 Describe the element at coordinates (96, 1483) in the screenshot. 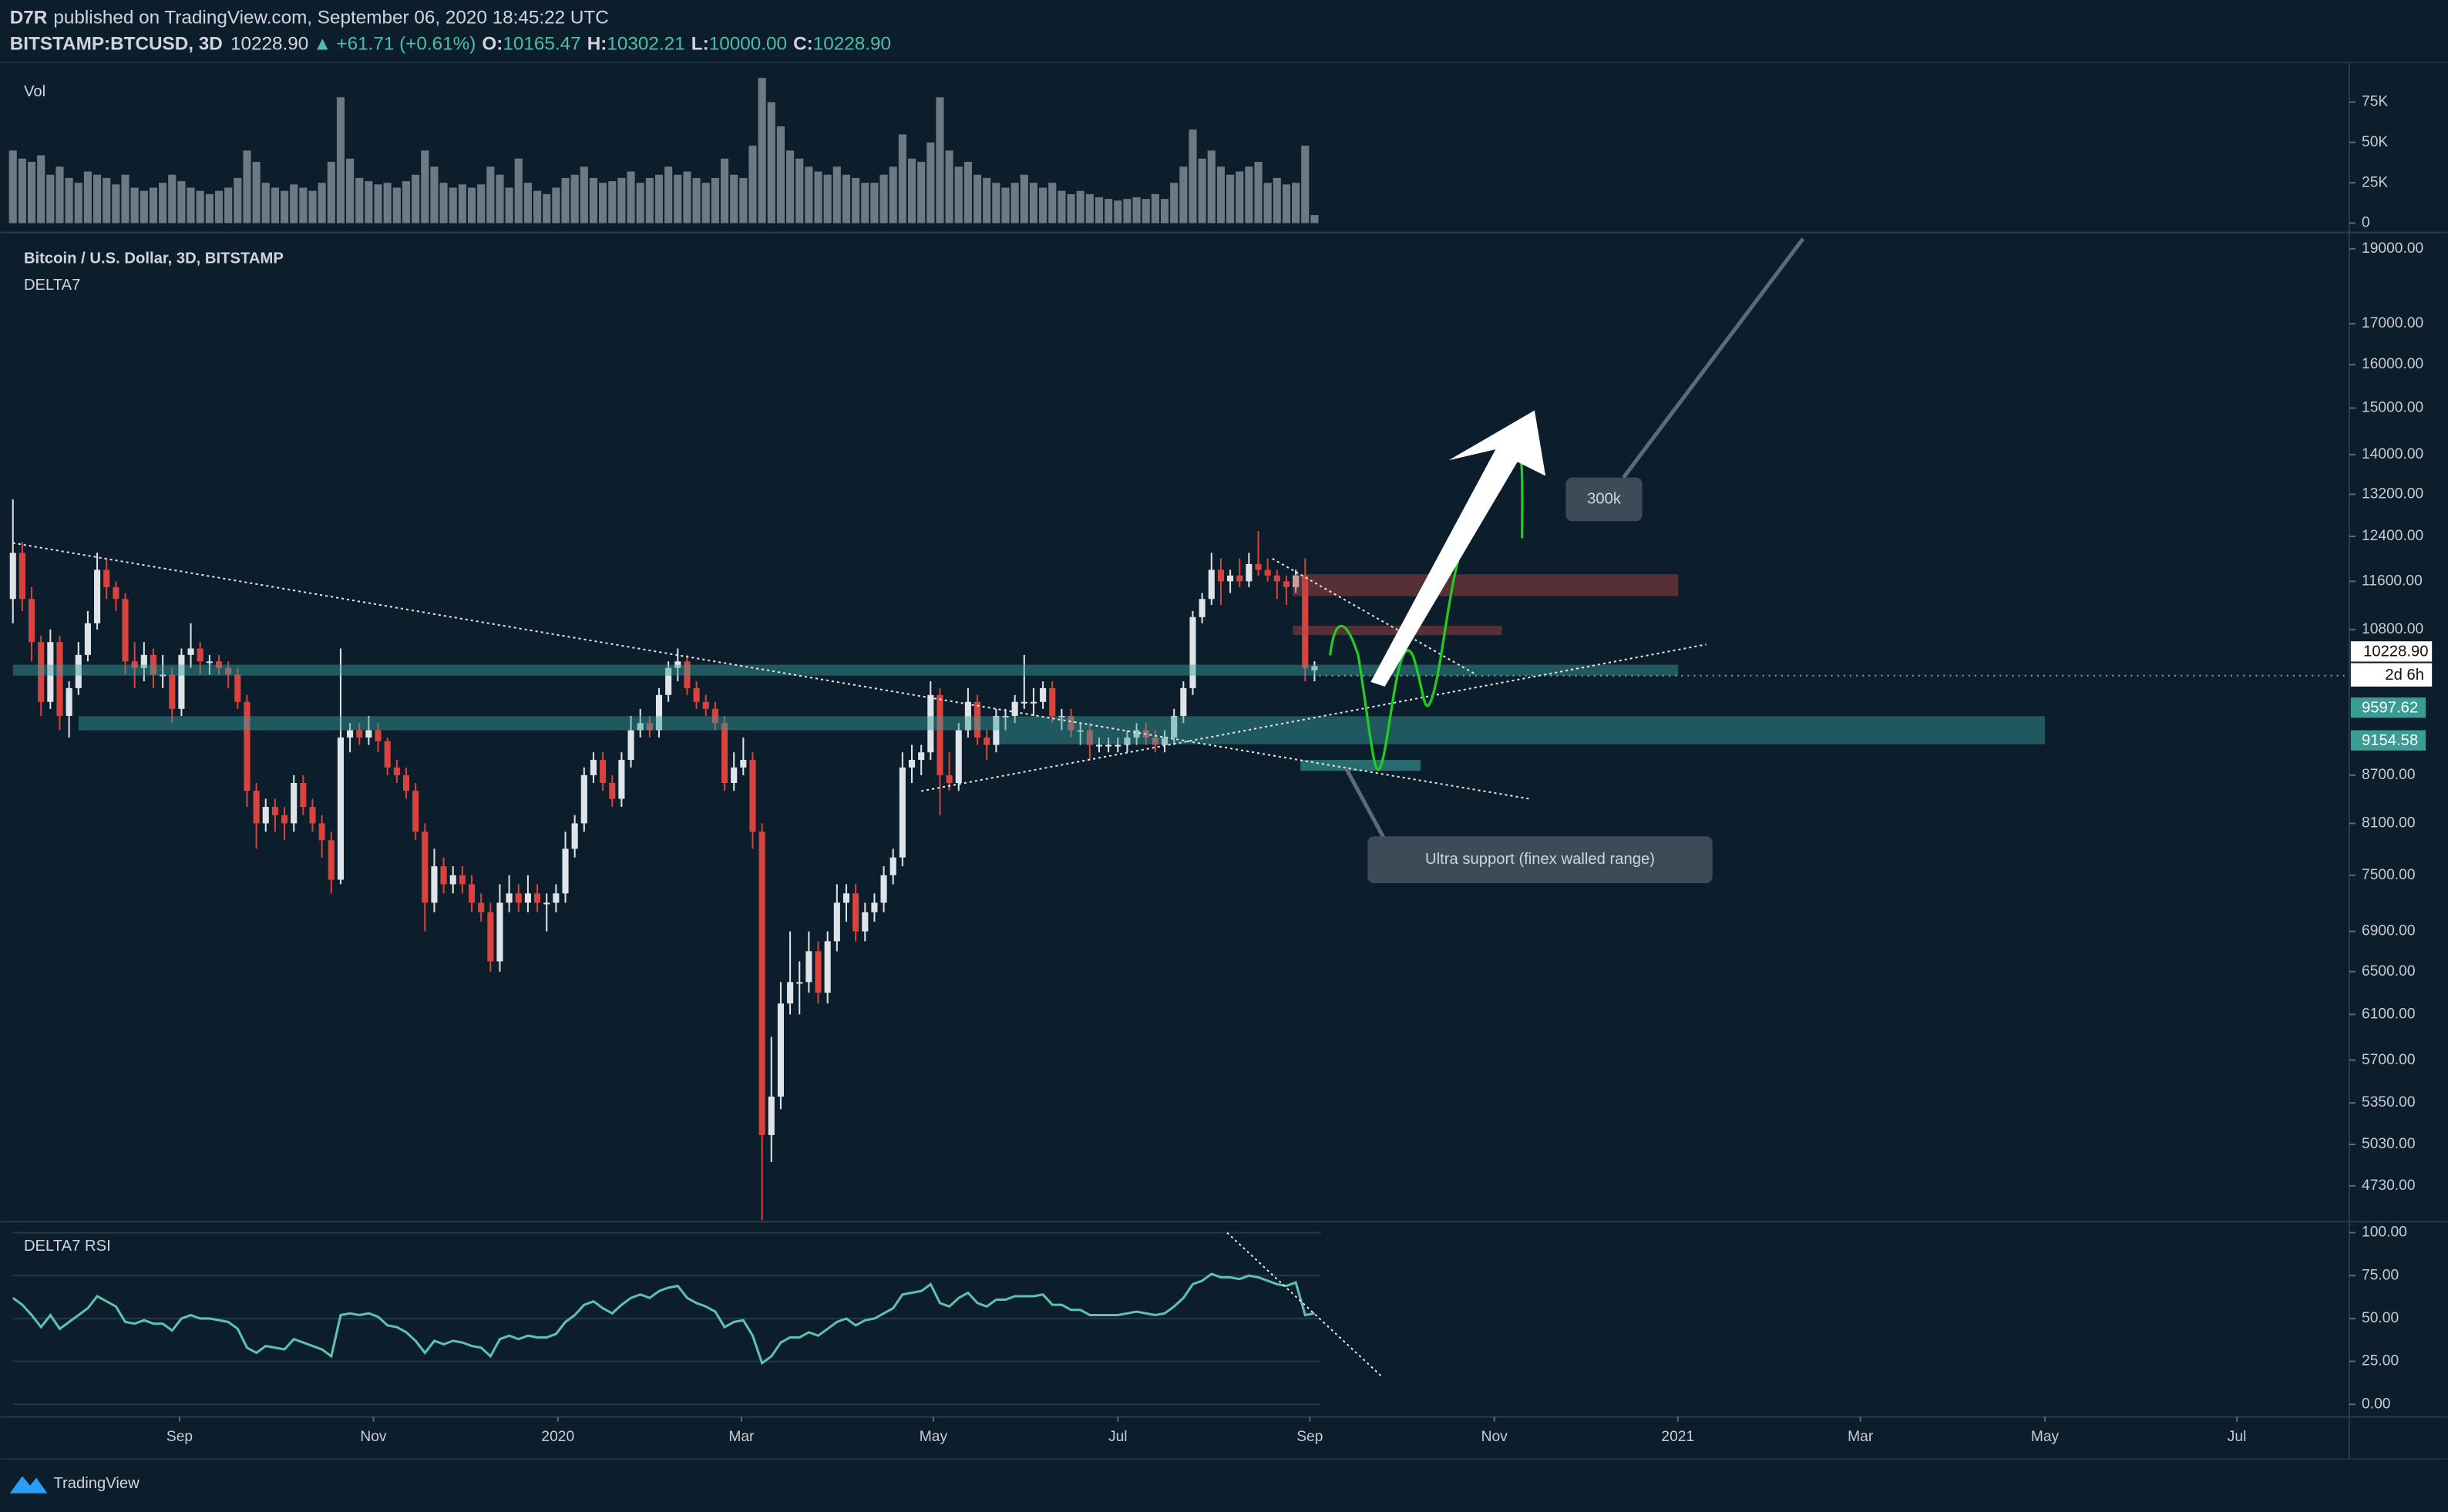

I see `footer-brand: TradingView` at that location.